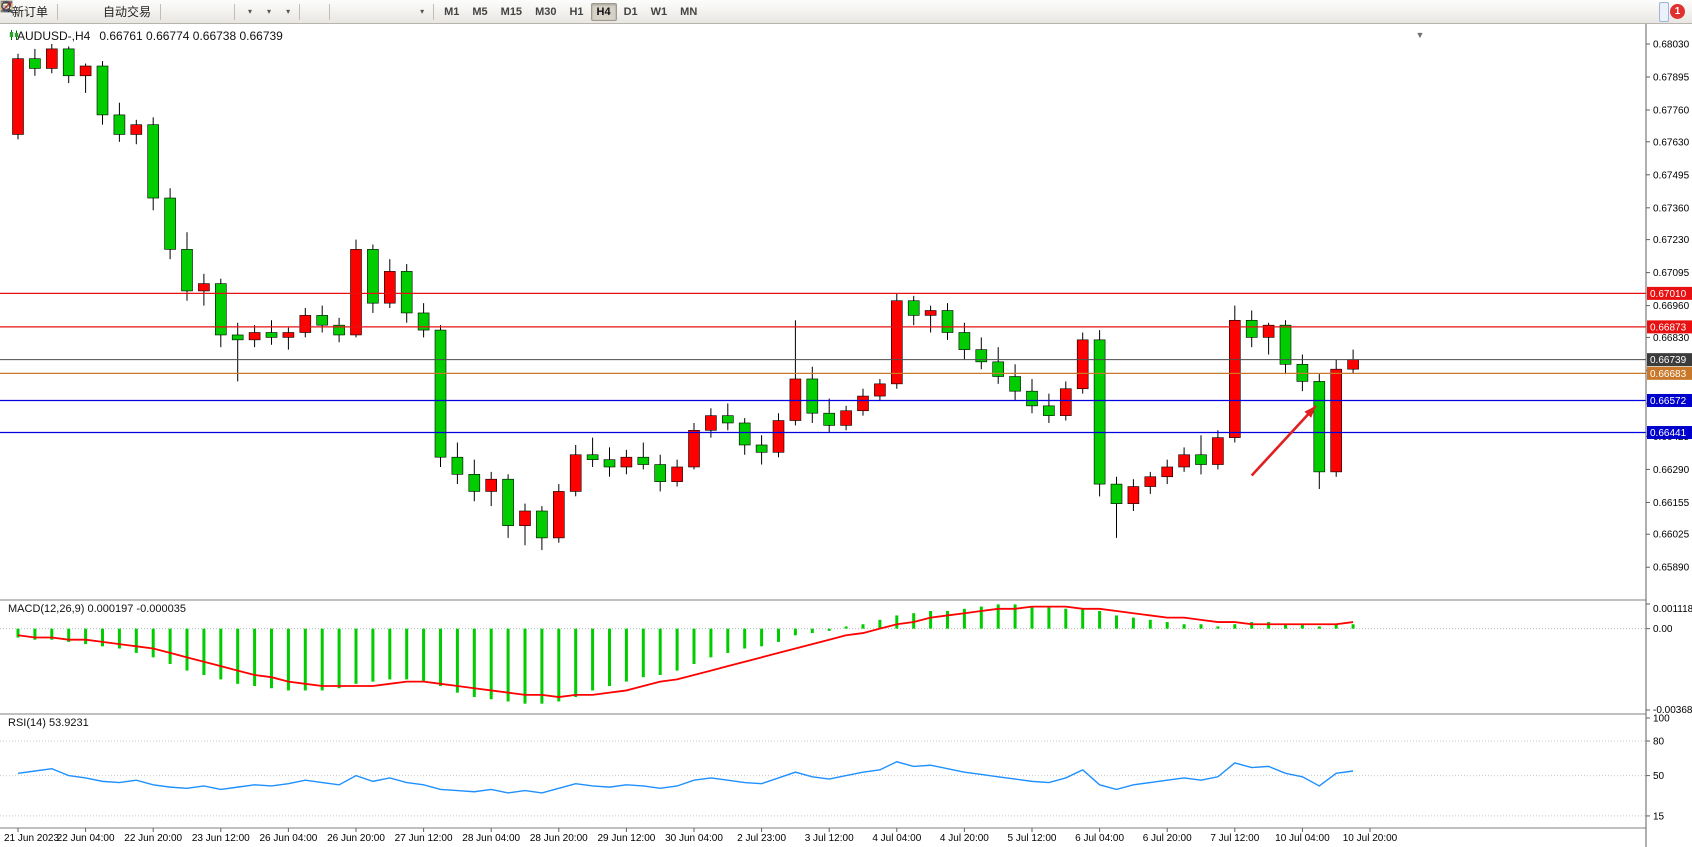 The height and width of the screenshot is (847, 1692). What do you see at coordinates (694, 838) in the screenshot?
I see `date-label: 30 Jun 04:00` at bounding box center [694, 838].